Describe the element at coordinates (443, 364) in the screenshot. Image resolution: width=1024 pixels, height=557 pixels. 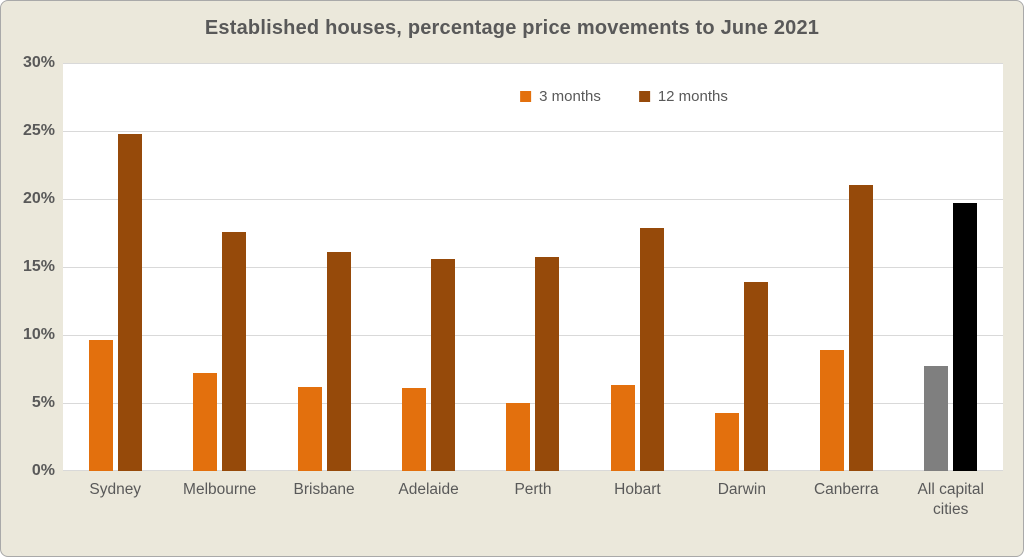
I see `bar-adelaide-12-months` at that location.